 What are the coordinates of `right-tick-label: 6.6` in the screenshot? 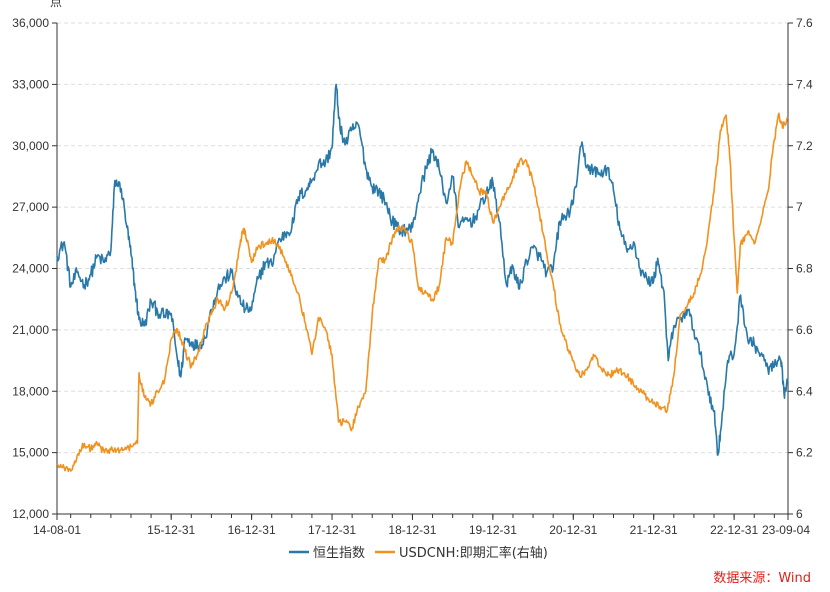 It's located at (804, 330).